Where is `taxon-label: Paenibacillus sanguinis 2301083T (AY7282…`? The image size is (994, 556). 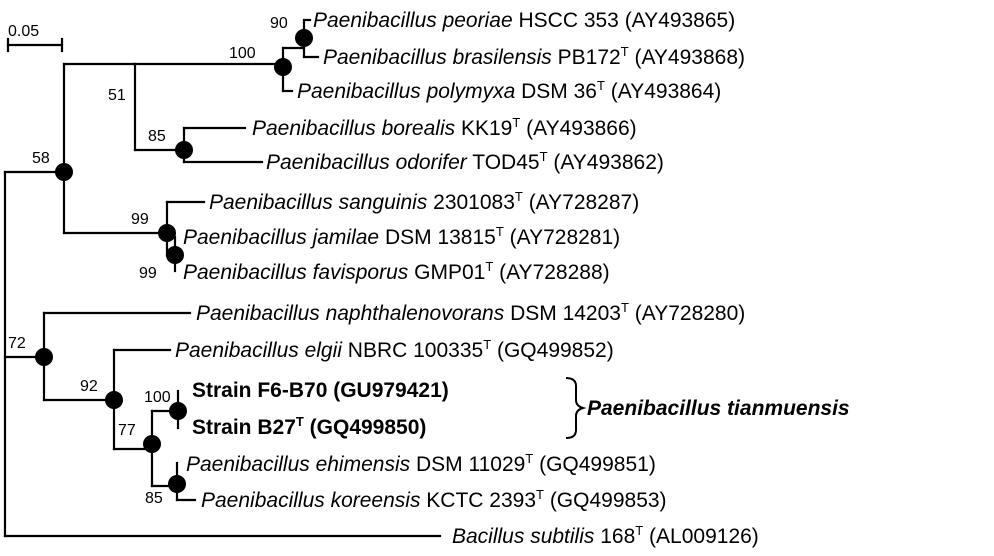
taxon-label: Paenibacillus sanguinis 2301083T (AY7282… is located at coordinates (424, 201).